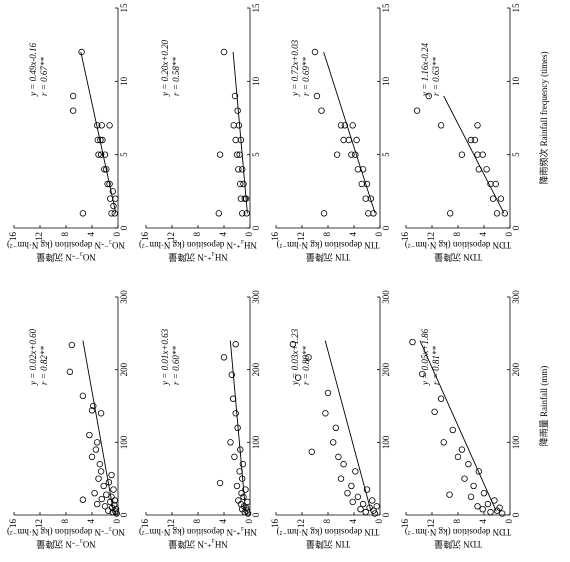 The image size is (570, 562). Describe the element at coordinates (176, 76) in the screenshot. I see `correlation-label: r = 0.58**` at that location.